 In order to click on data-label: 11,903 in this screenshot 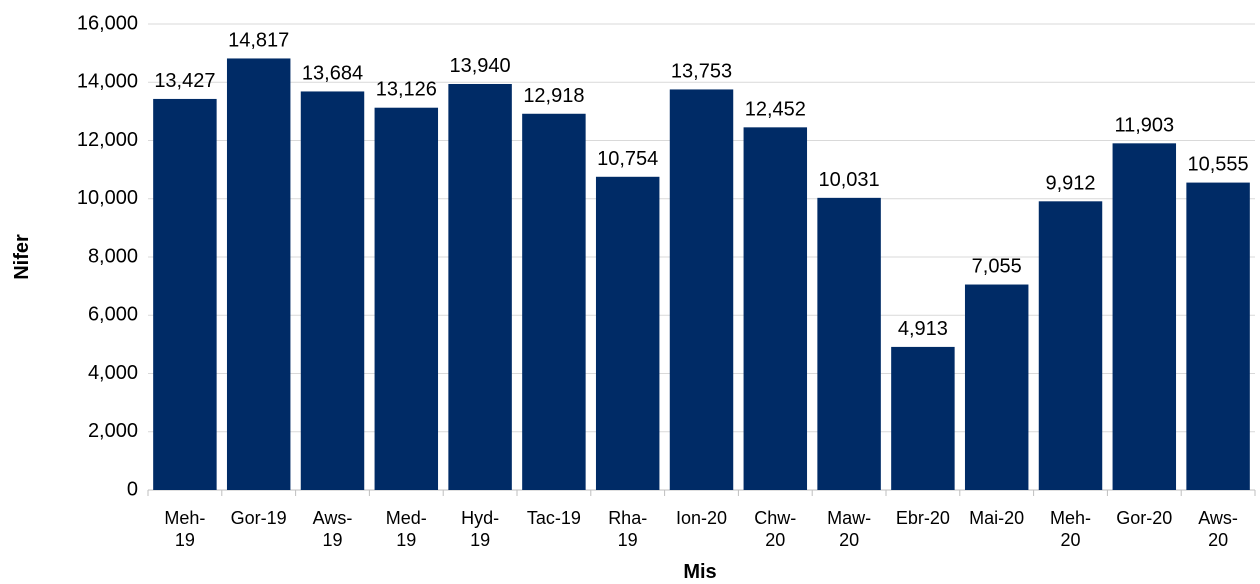, I will do `click(1144, 125)`.